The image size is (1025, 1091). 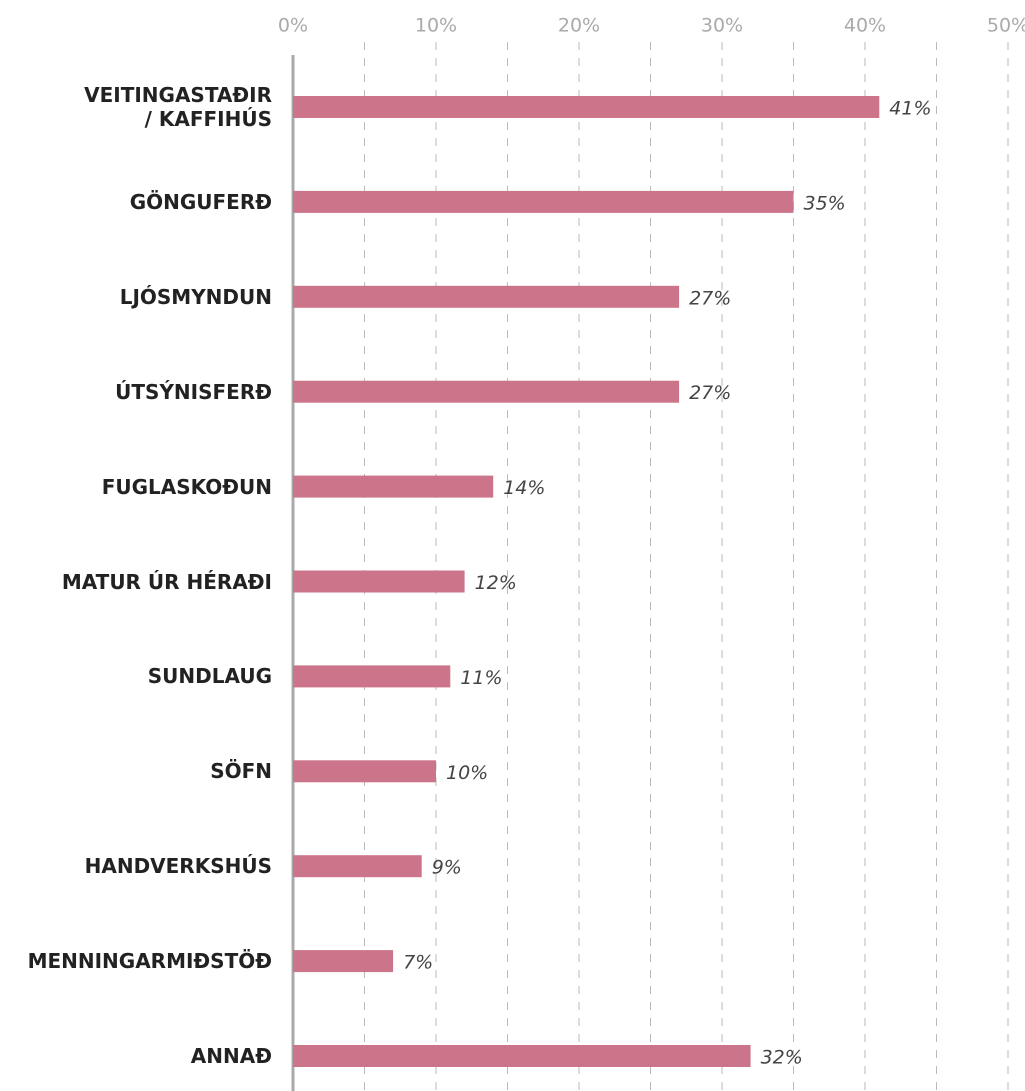 I want to click on value-label: 10%, so click(x=467, y=773).